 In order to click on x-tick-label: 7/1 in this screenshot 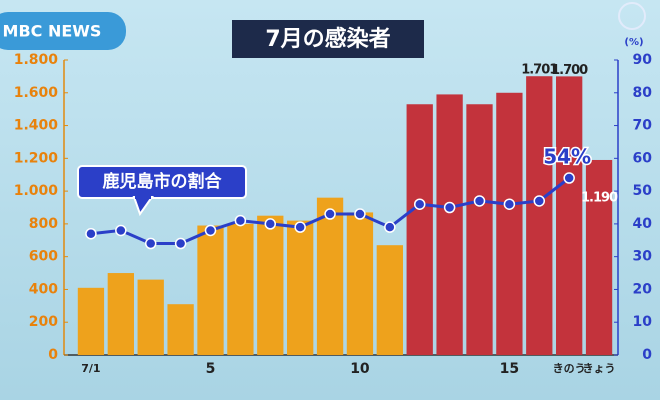, I will do `click(90, 368)`.